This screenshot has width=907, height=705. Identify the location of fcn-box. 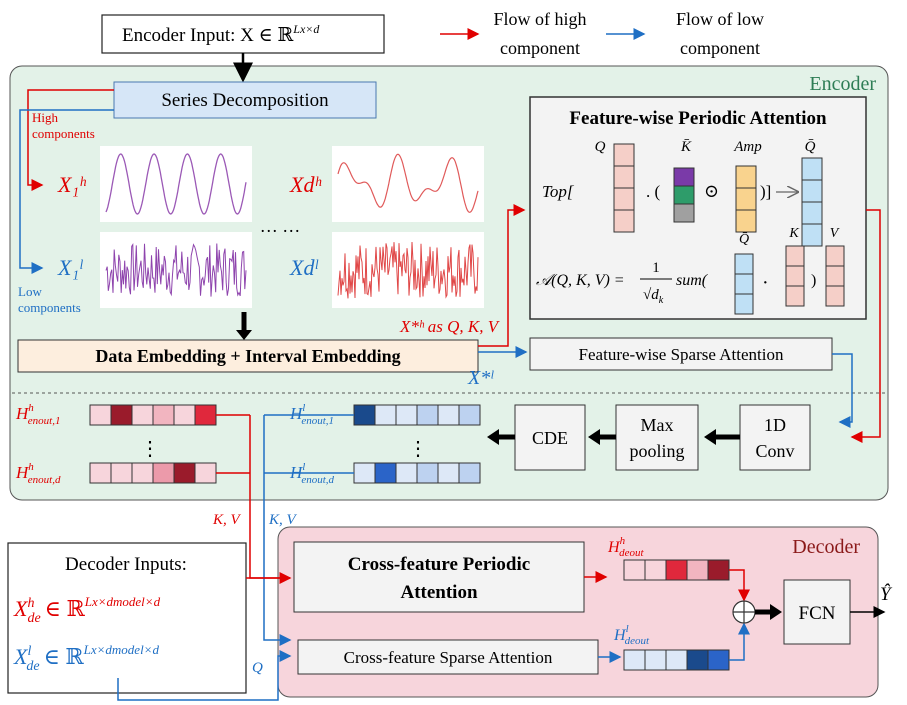
(817, 612).